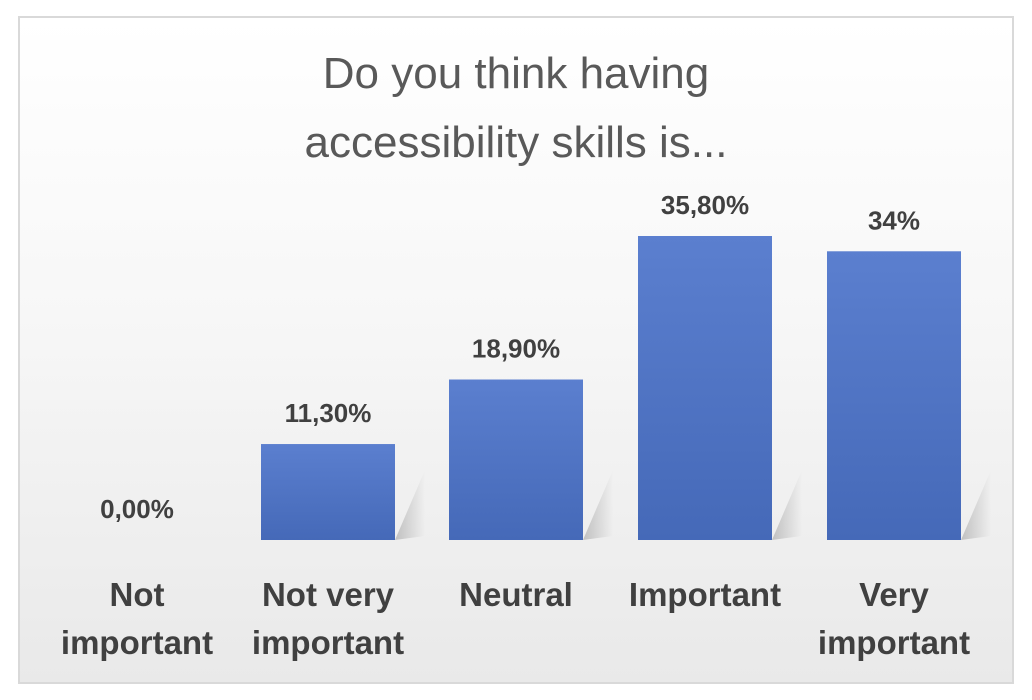 Image resolution: width=1032 pixels, height=700 pixels. Describe the element at coordinates (516, 73) in the screenshot. I see `chart-title-line-1: Do you think having` at that location.